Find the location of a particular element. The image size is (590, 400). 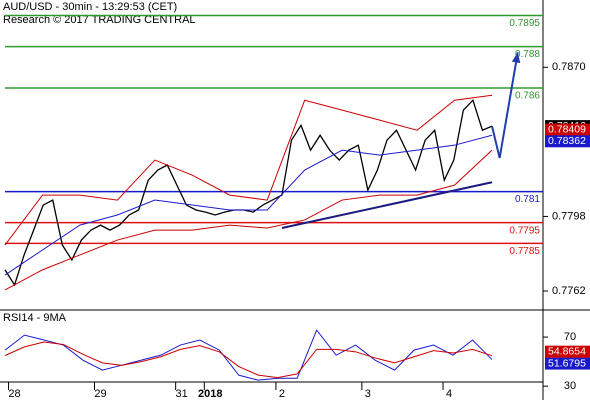

x-tick-label: 29 is located at coordinates (100, 394).